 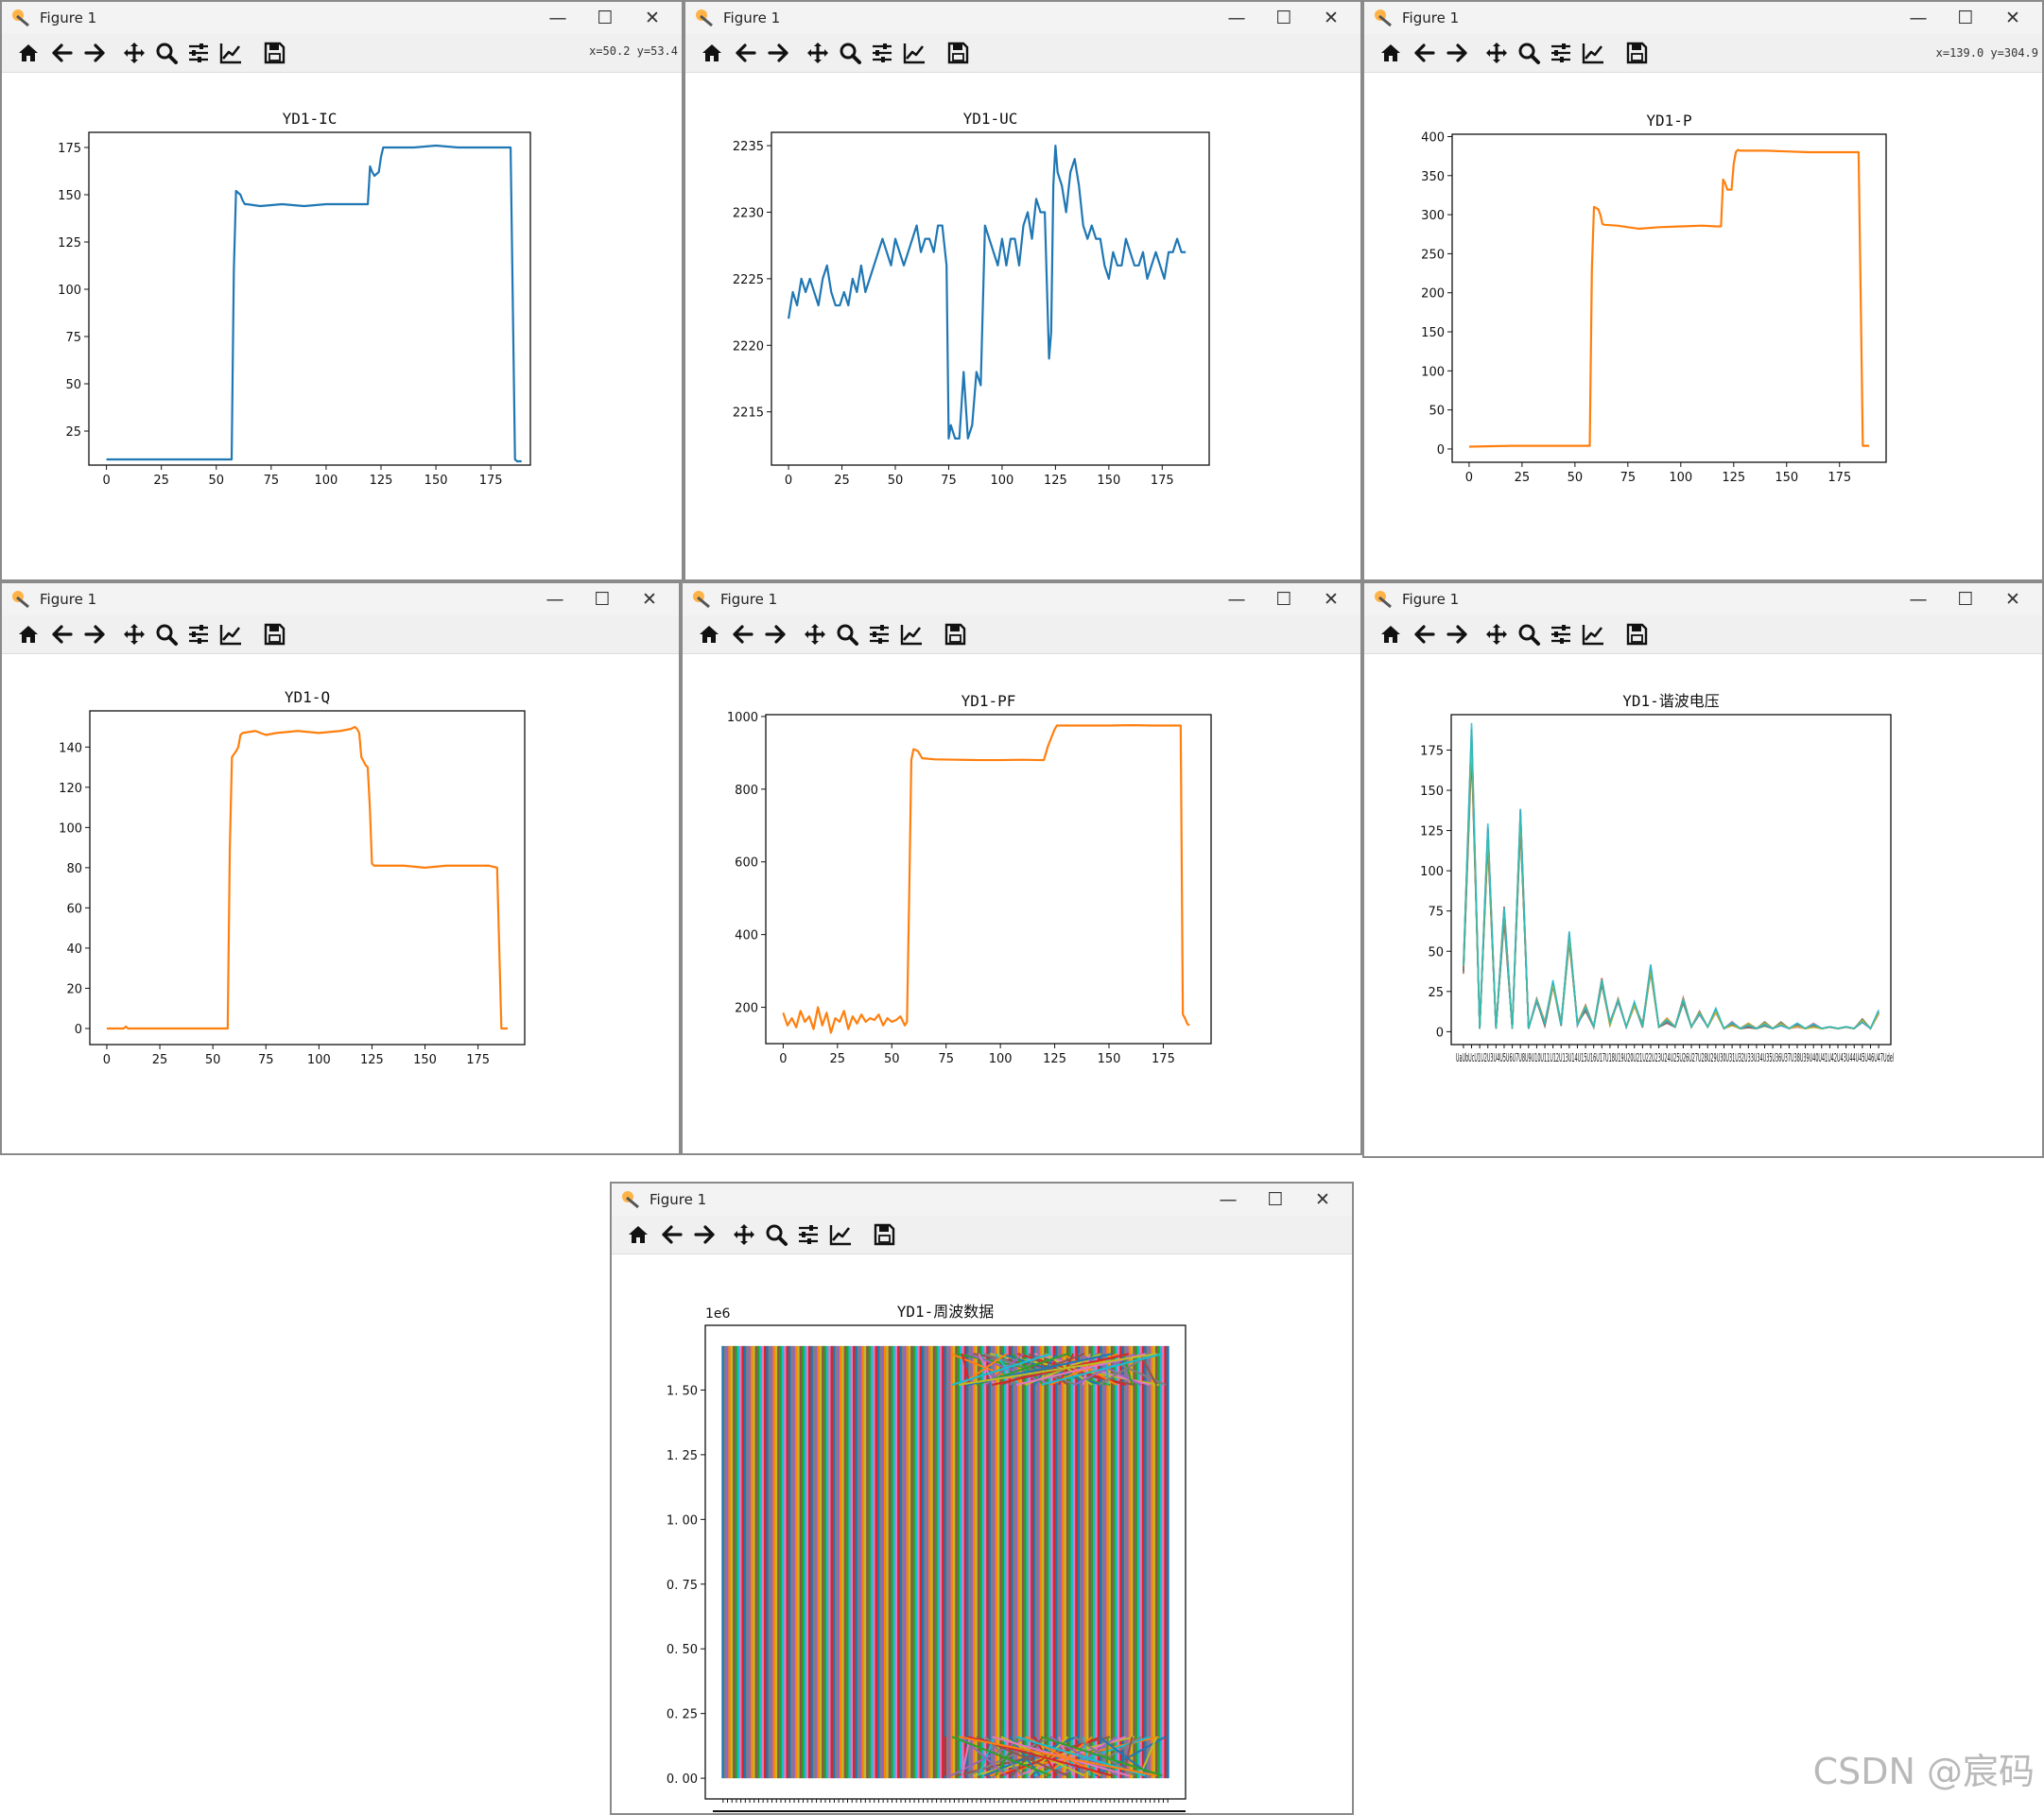 I want to click on x-tick-label: 125, so click(x=372, y=1060).